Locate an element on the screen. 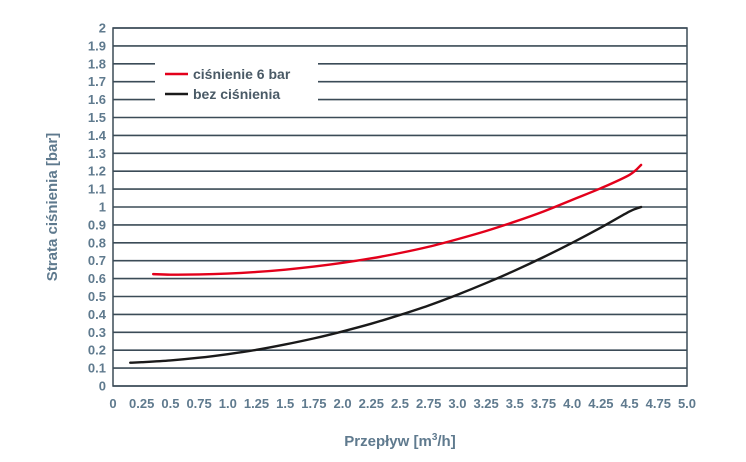 Image resolution: width=746 pixels, height=462 pixels. x-tick-label: 4.0 is located at coordinates (572, 403).